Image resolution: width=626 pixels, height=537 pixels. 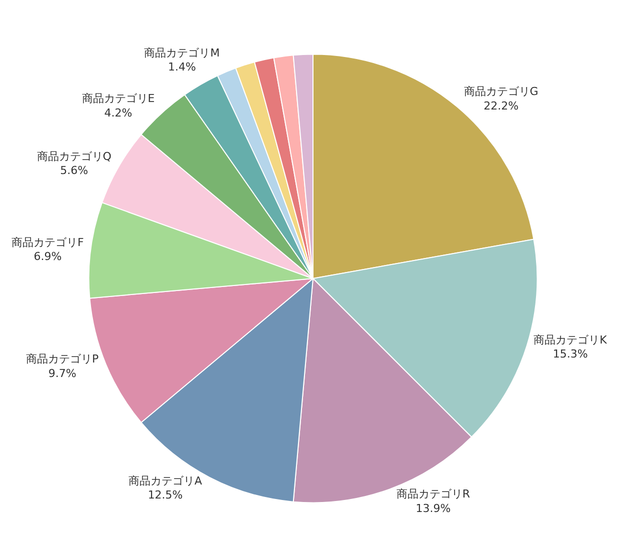 I want to click on data-label: 9.7%, so click(x=62, y=373).